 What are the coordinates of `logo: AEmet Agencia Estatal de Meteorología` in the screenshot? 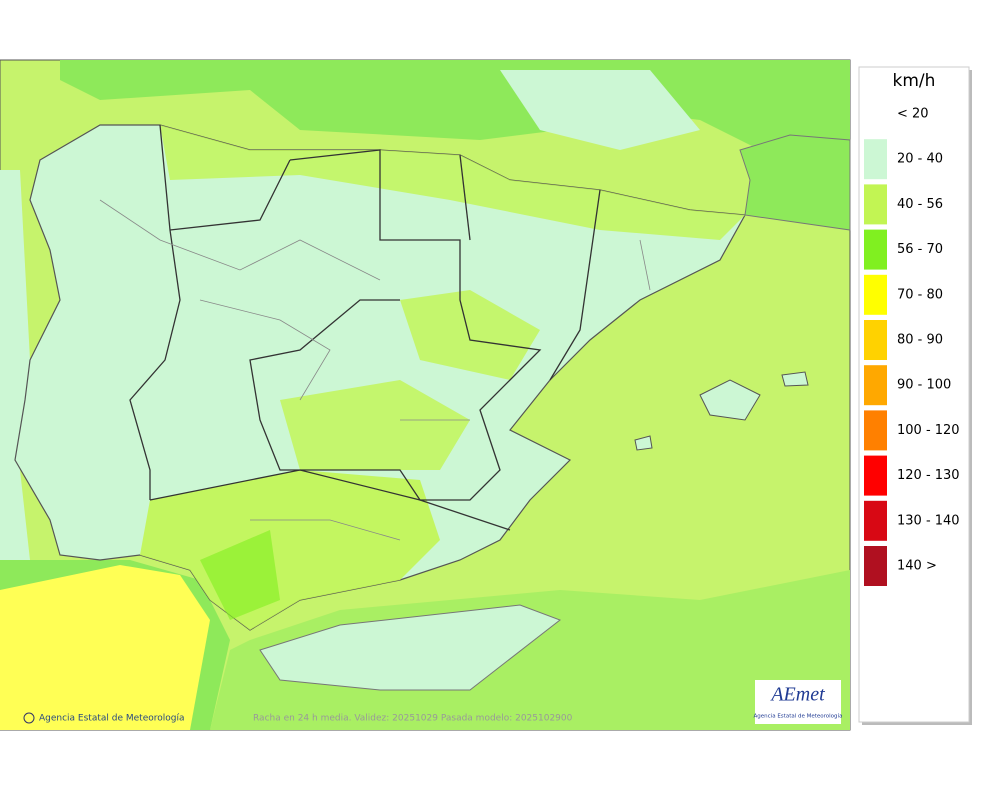 It's located at (798, 702).